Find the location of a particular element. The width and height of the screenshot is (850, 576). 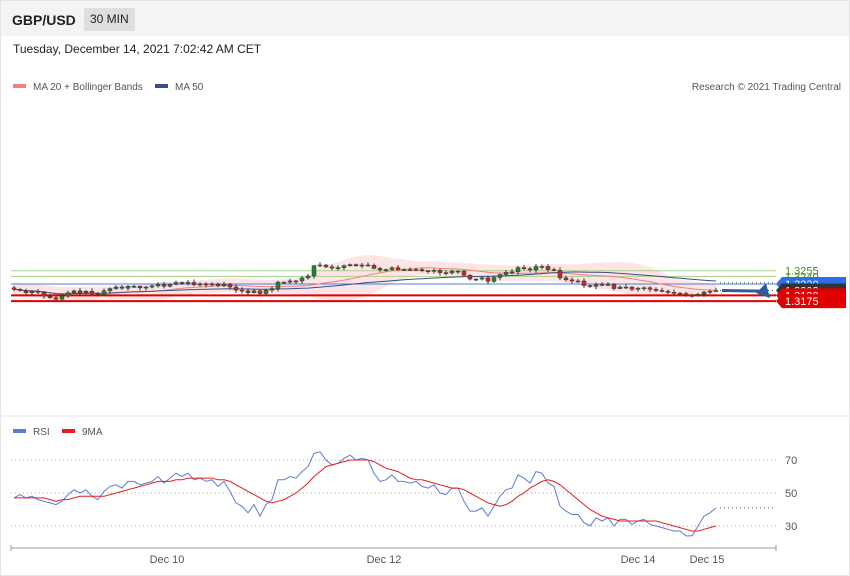

rsi-ma-line is located at coordinates (365, 495).